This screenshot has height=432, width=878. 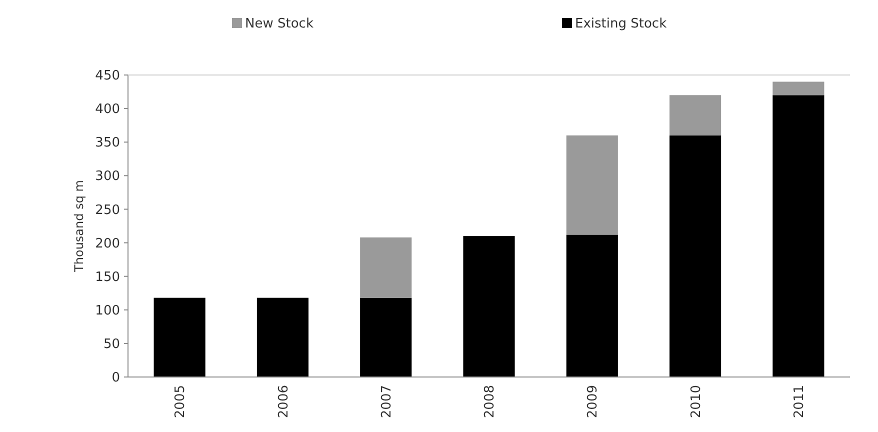 I want to click on x-tick-label: 2005, so click(x=180, y=401).